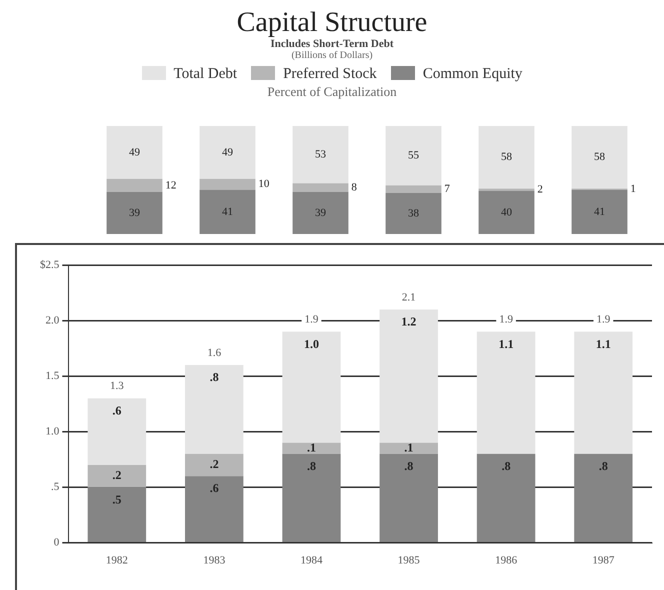 Image resolution: width=664 pixels, height=590 pixels. I want to click on legend-label: Common Equity, so click(472, 74).